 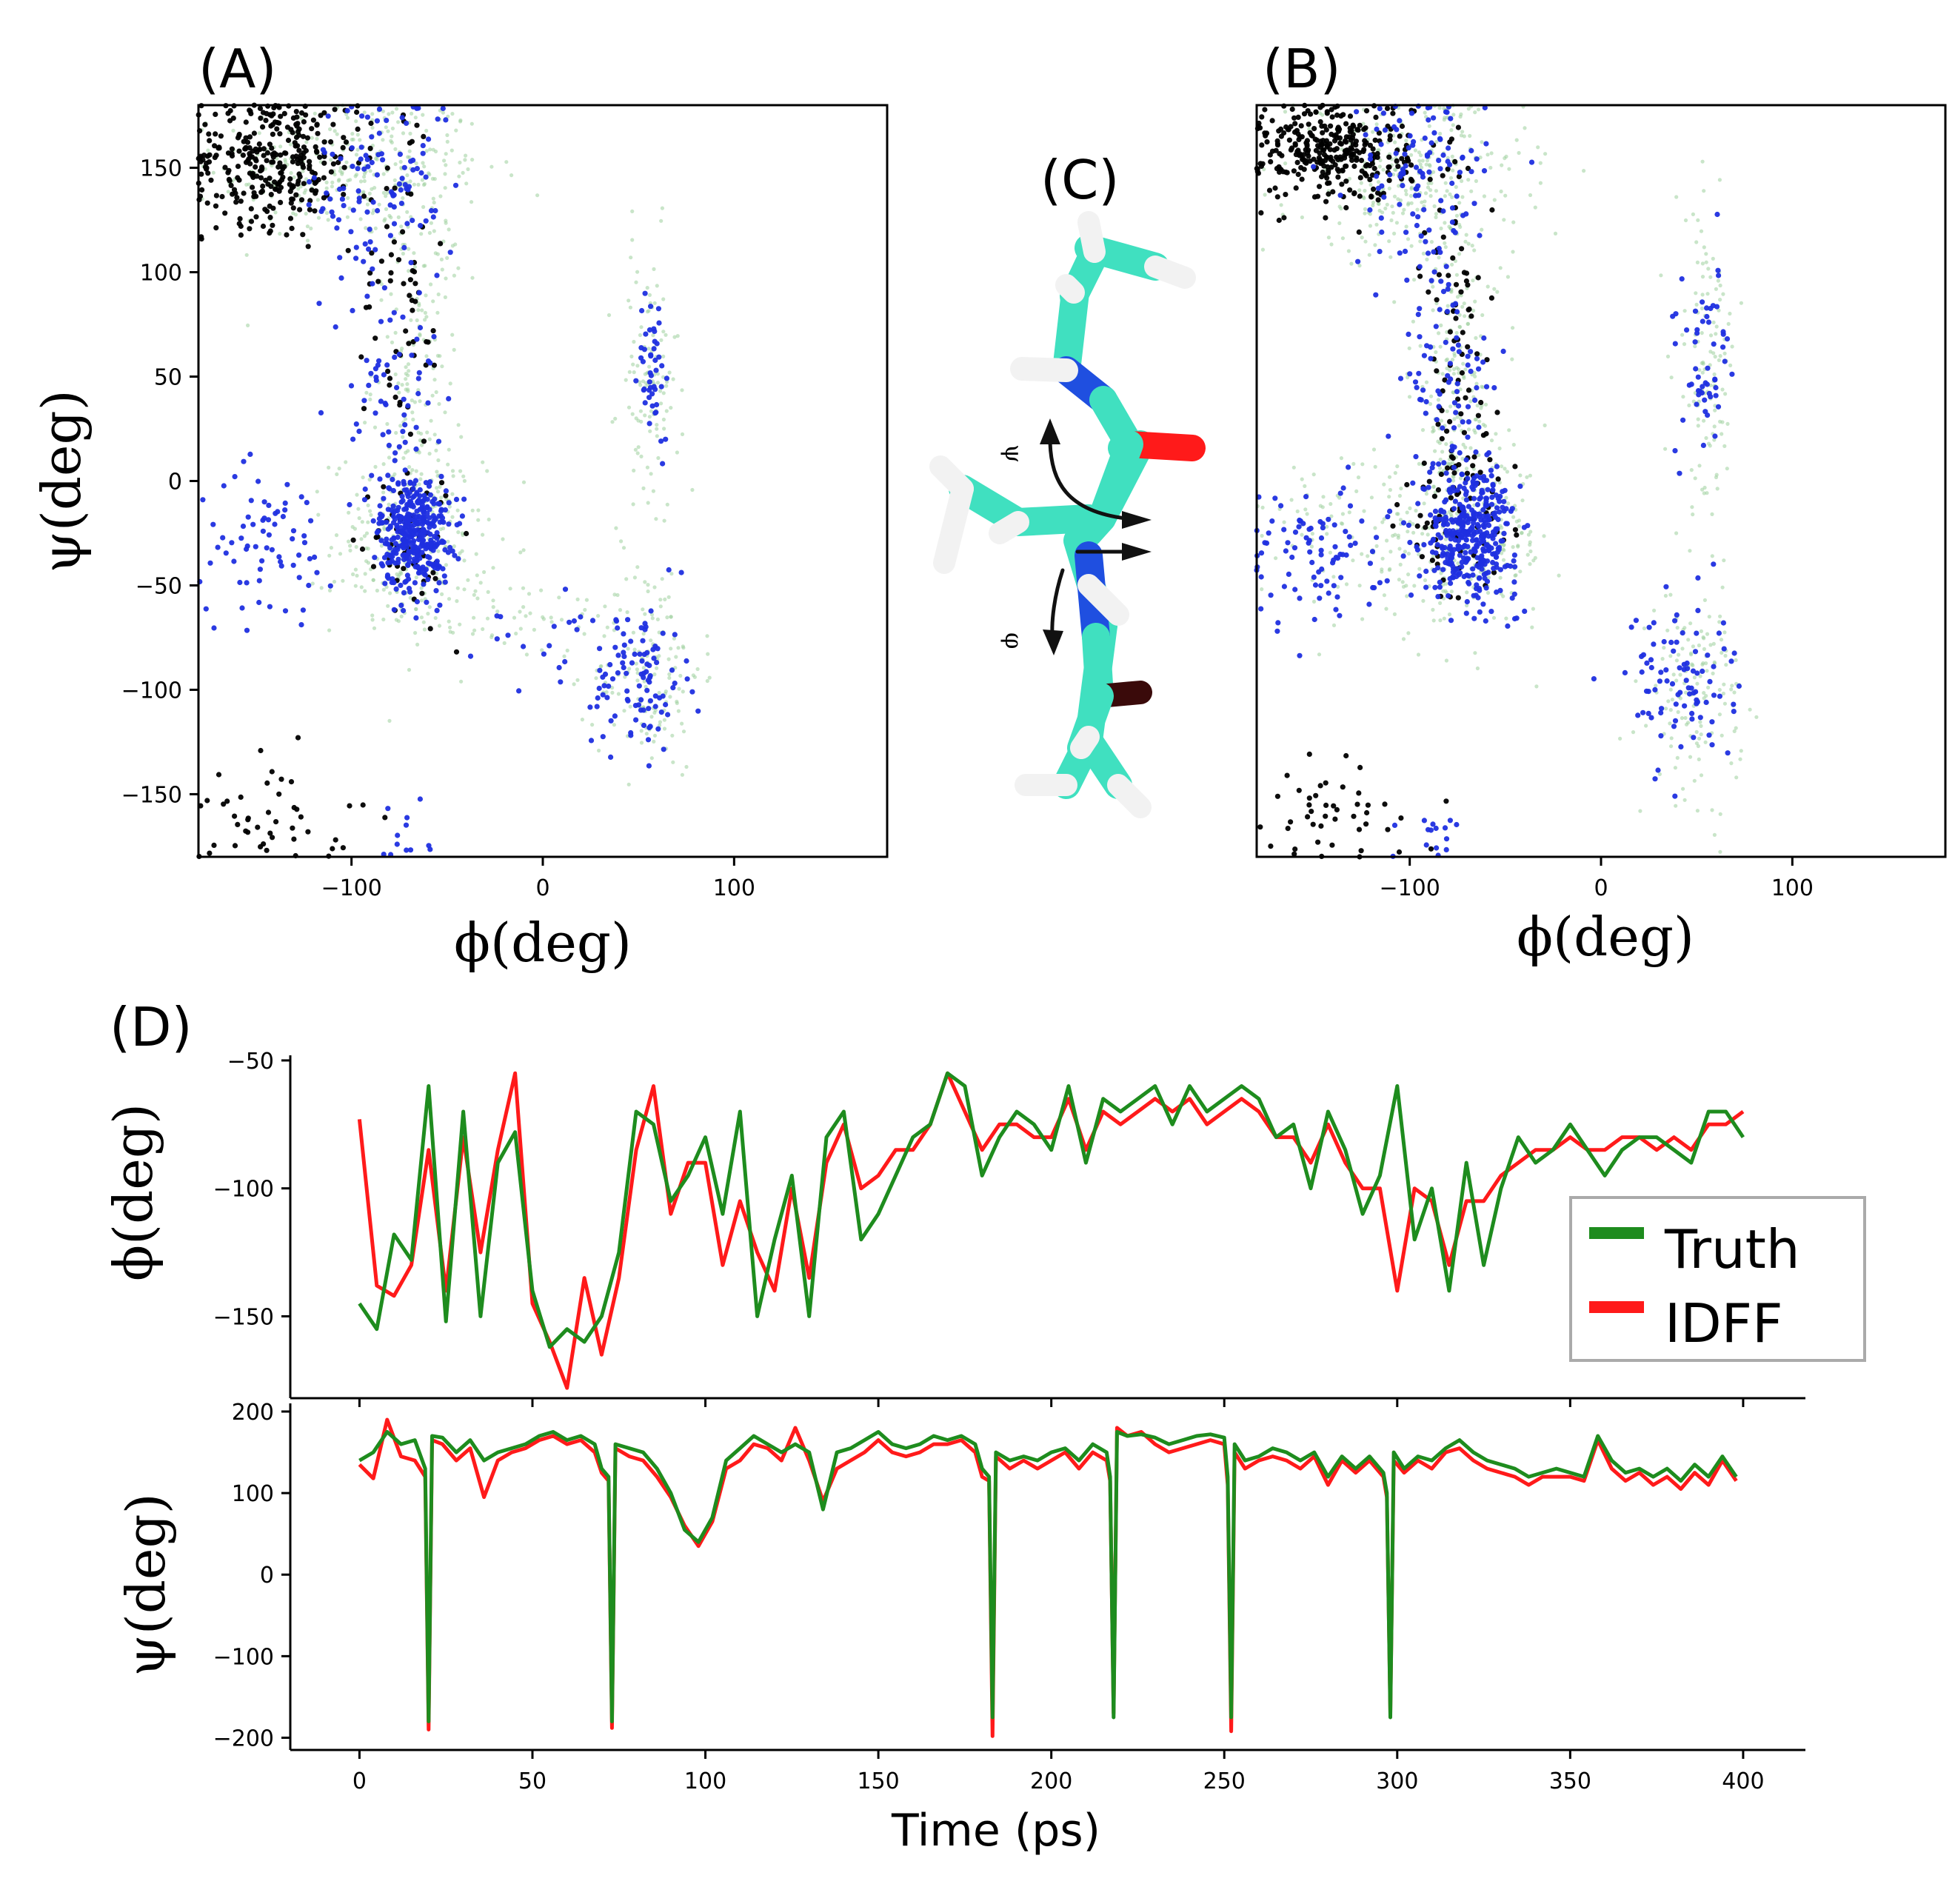 I want to click on scatter-a-xtick-label: −100, so click(x=351, y=888).